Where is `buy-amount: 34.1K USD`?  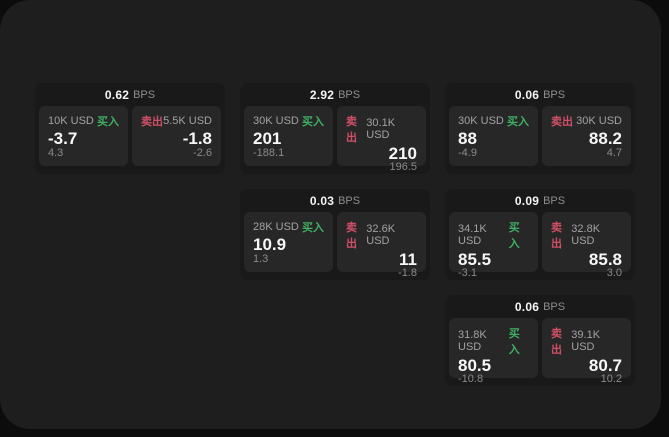 buy-amount: 34.1K USD is located at coordinates (472, 235).